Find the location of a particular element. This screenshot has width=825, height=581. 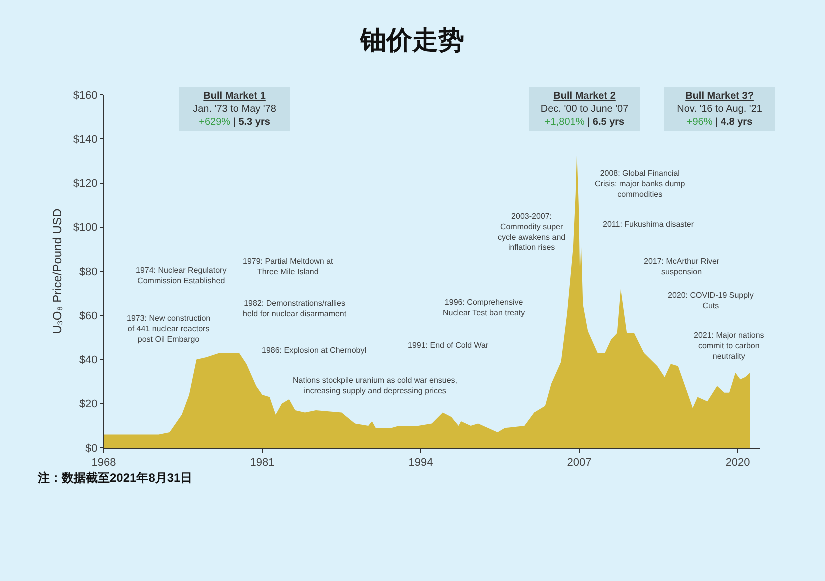

annotation: 2021: Major nations commit to carbon neutrality is located at coordinates (729, 346).